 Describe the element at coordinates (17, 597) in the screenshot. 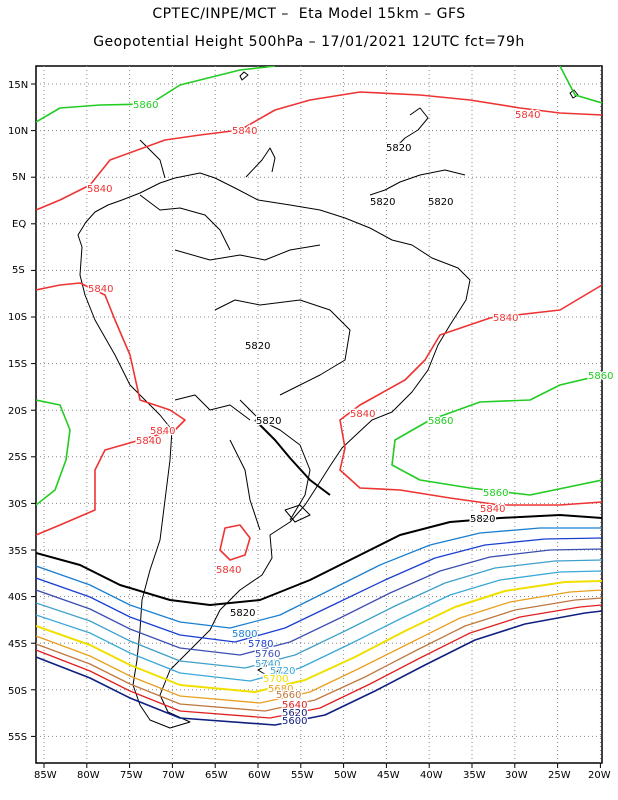

I see `lat-label: 40S` at that location.